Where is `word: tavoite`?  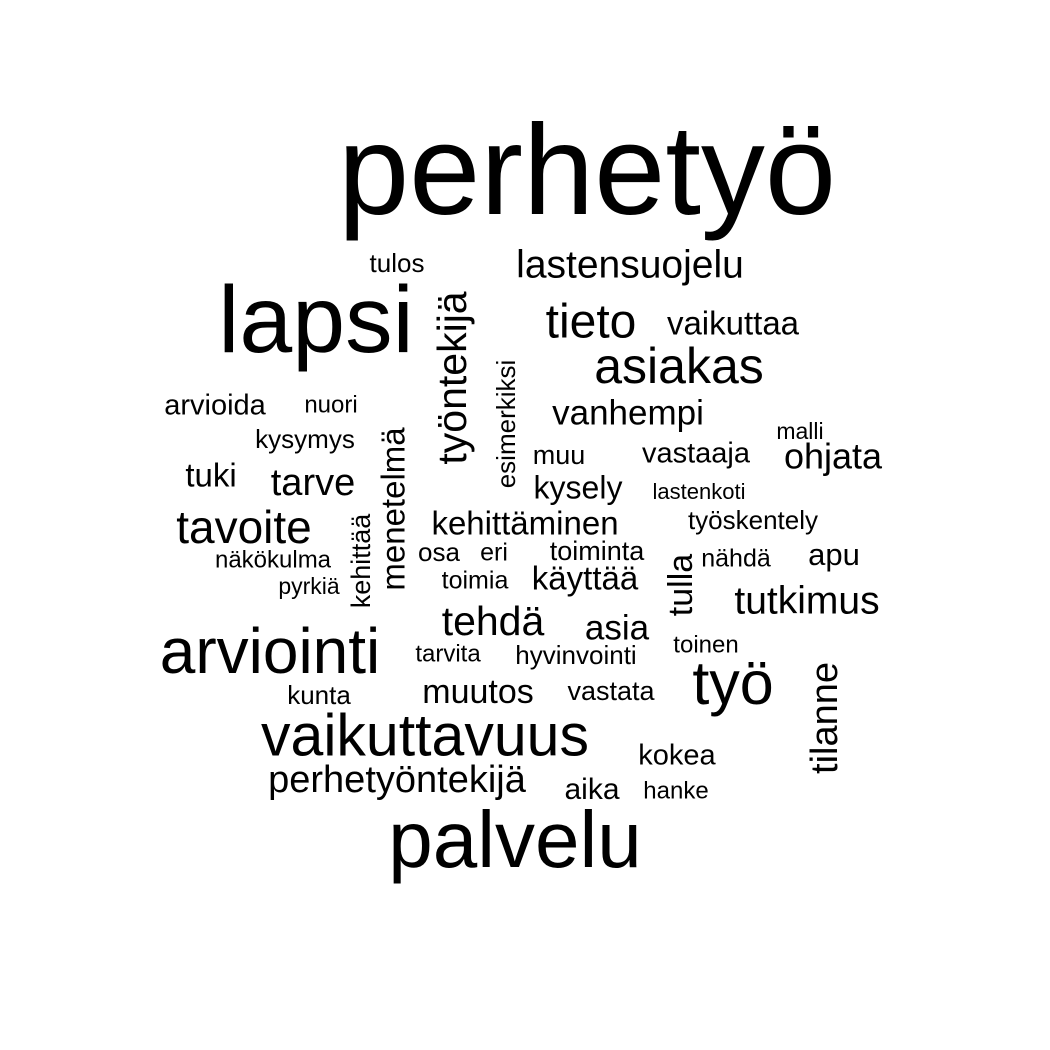
word: tavoite is located at coordinates (244, 527).